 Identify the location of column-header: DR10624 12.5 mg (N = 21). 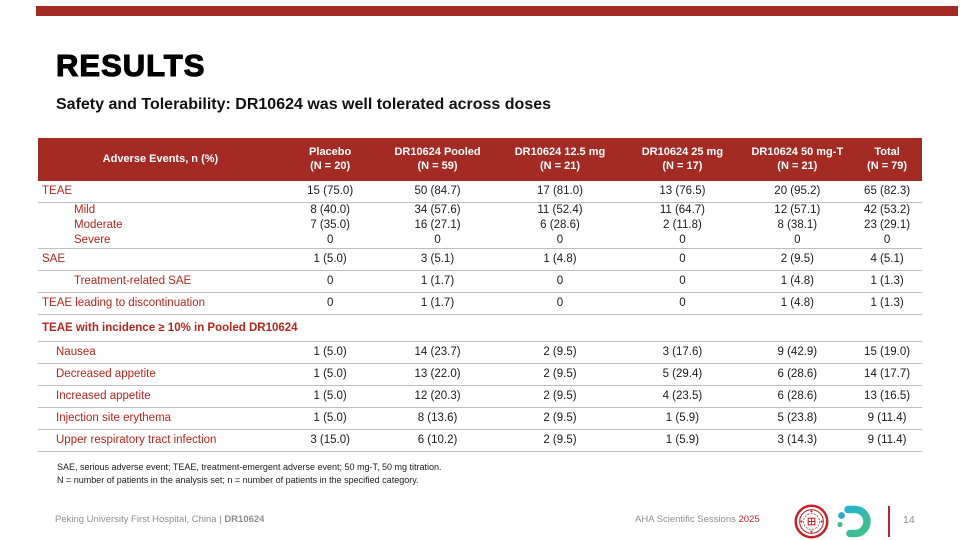
(560, 159).